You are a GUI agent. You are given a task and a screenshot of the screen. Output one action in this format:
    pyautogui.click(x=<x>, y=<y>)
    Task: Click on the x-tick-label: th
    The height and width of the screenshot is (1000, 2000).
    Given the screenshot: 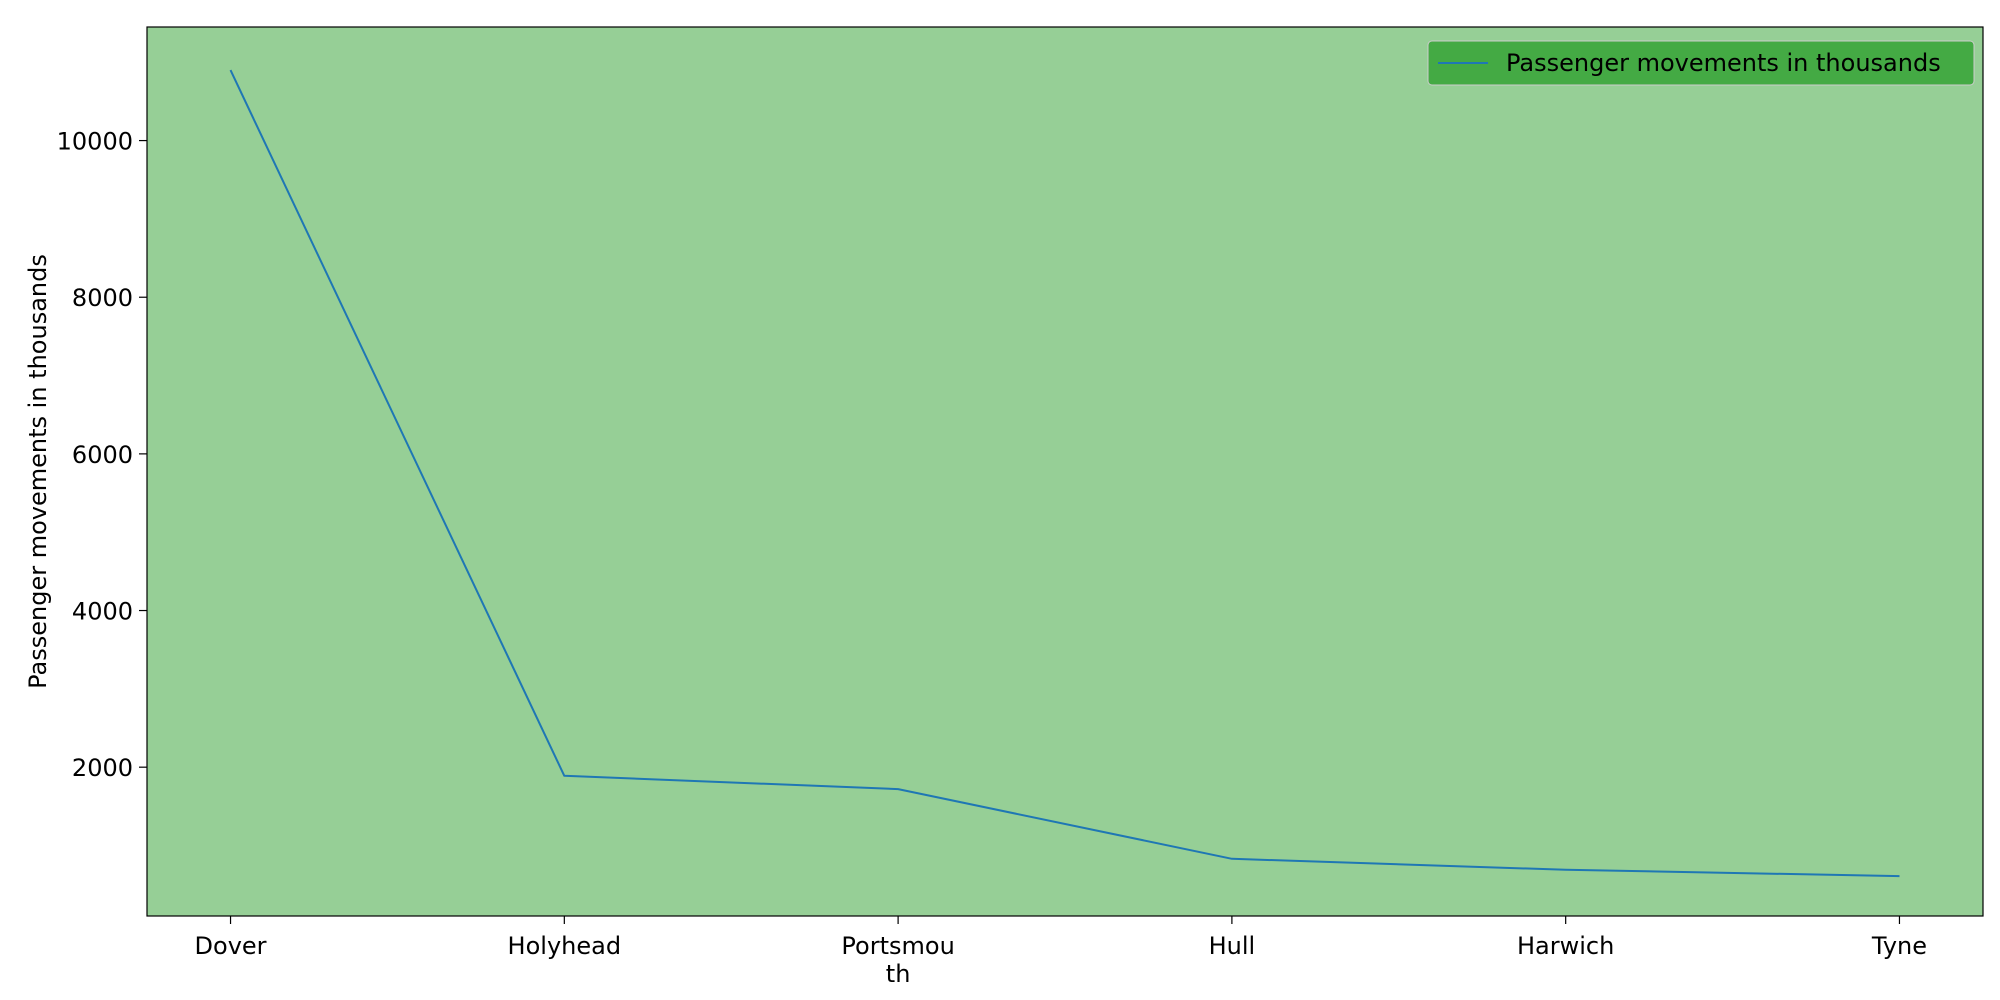 What is the action you would take?
    pyautogui.click(x=898, y=974)
    